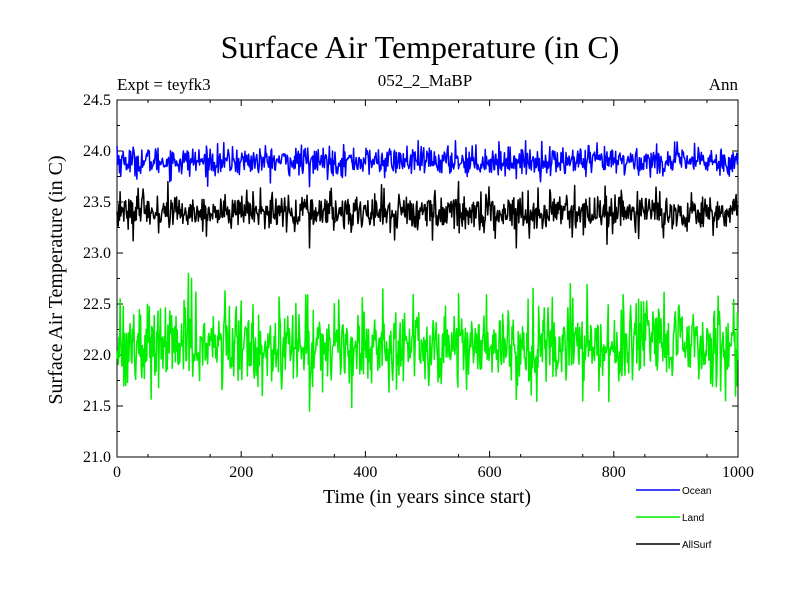 The image size is (800, 600). Describe the element at coordinates (97, 355) in the screenshot. I see `y-tick-label: 22.0` at that location.